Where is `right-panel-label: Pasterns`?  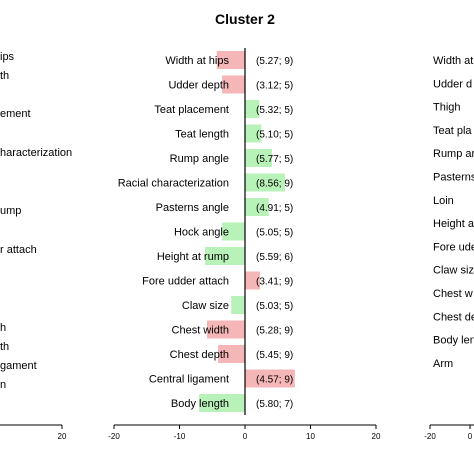
right-panel-label: Pasterns is located at coordinates (453, 178).